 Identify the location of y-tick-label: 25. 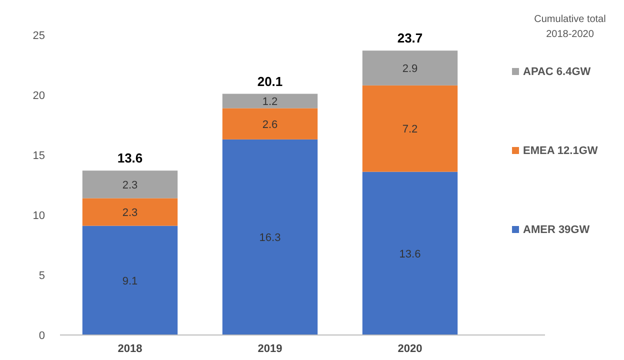
(38, 36).